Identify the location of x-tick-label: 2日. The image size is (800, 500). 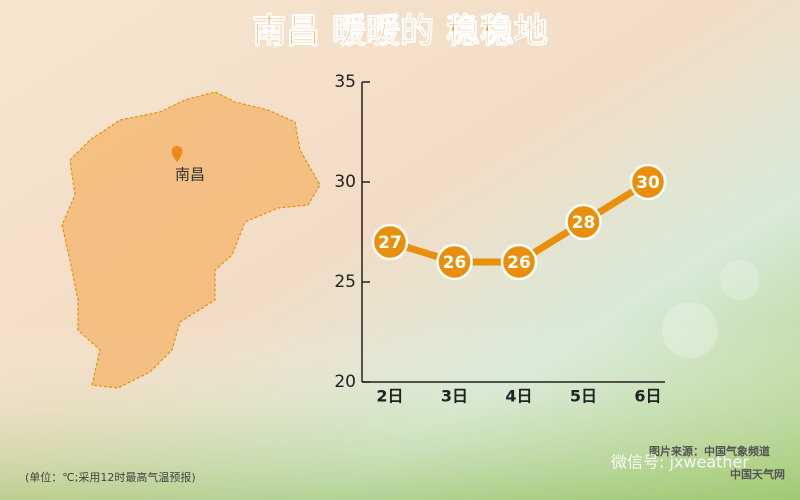
(389, 396).